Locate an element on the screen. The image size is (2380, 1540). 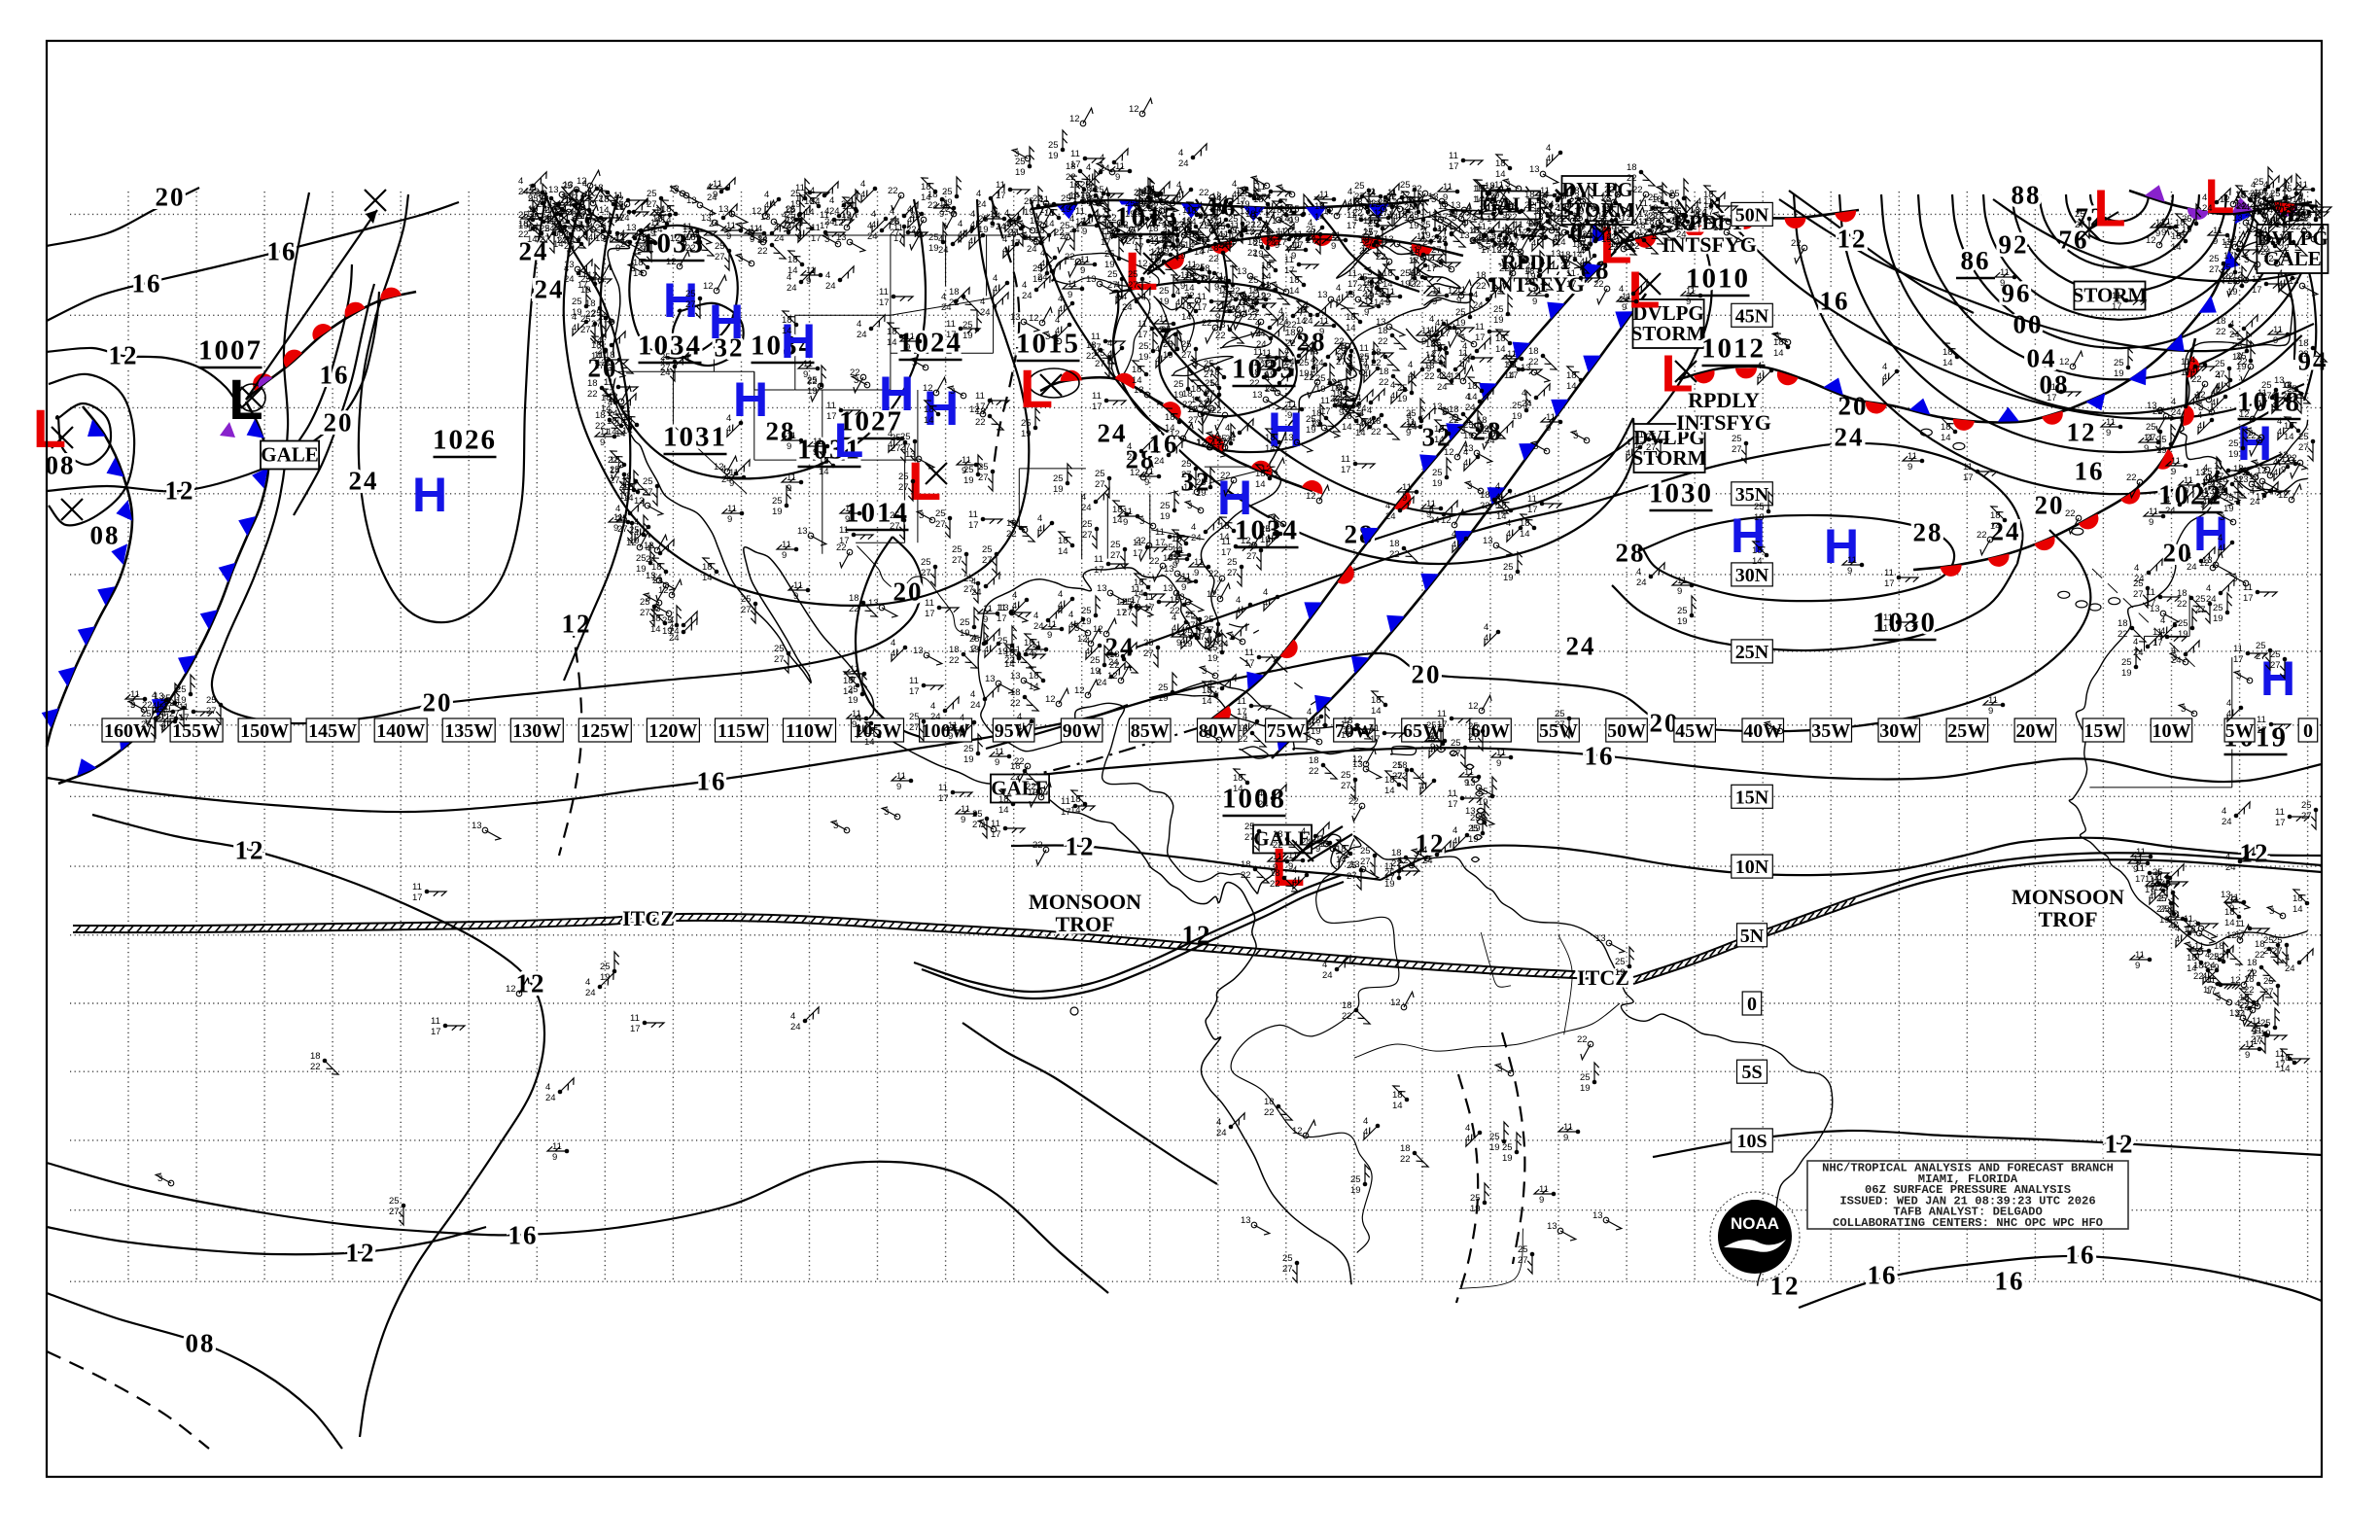
svg-text: 50W is located at coordinates (1626, 731).